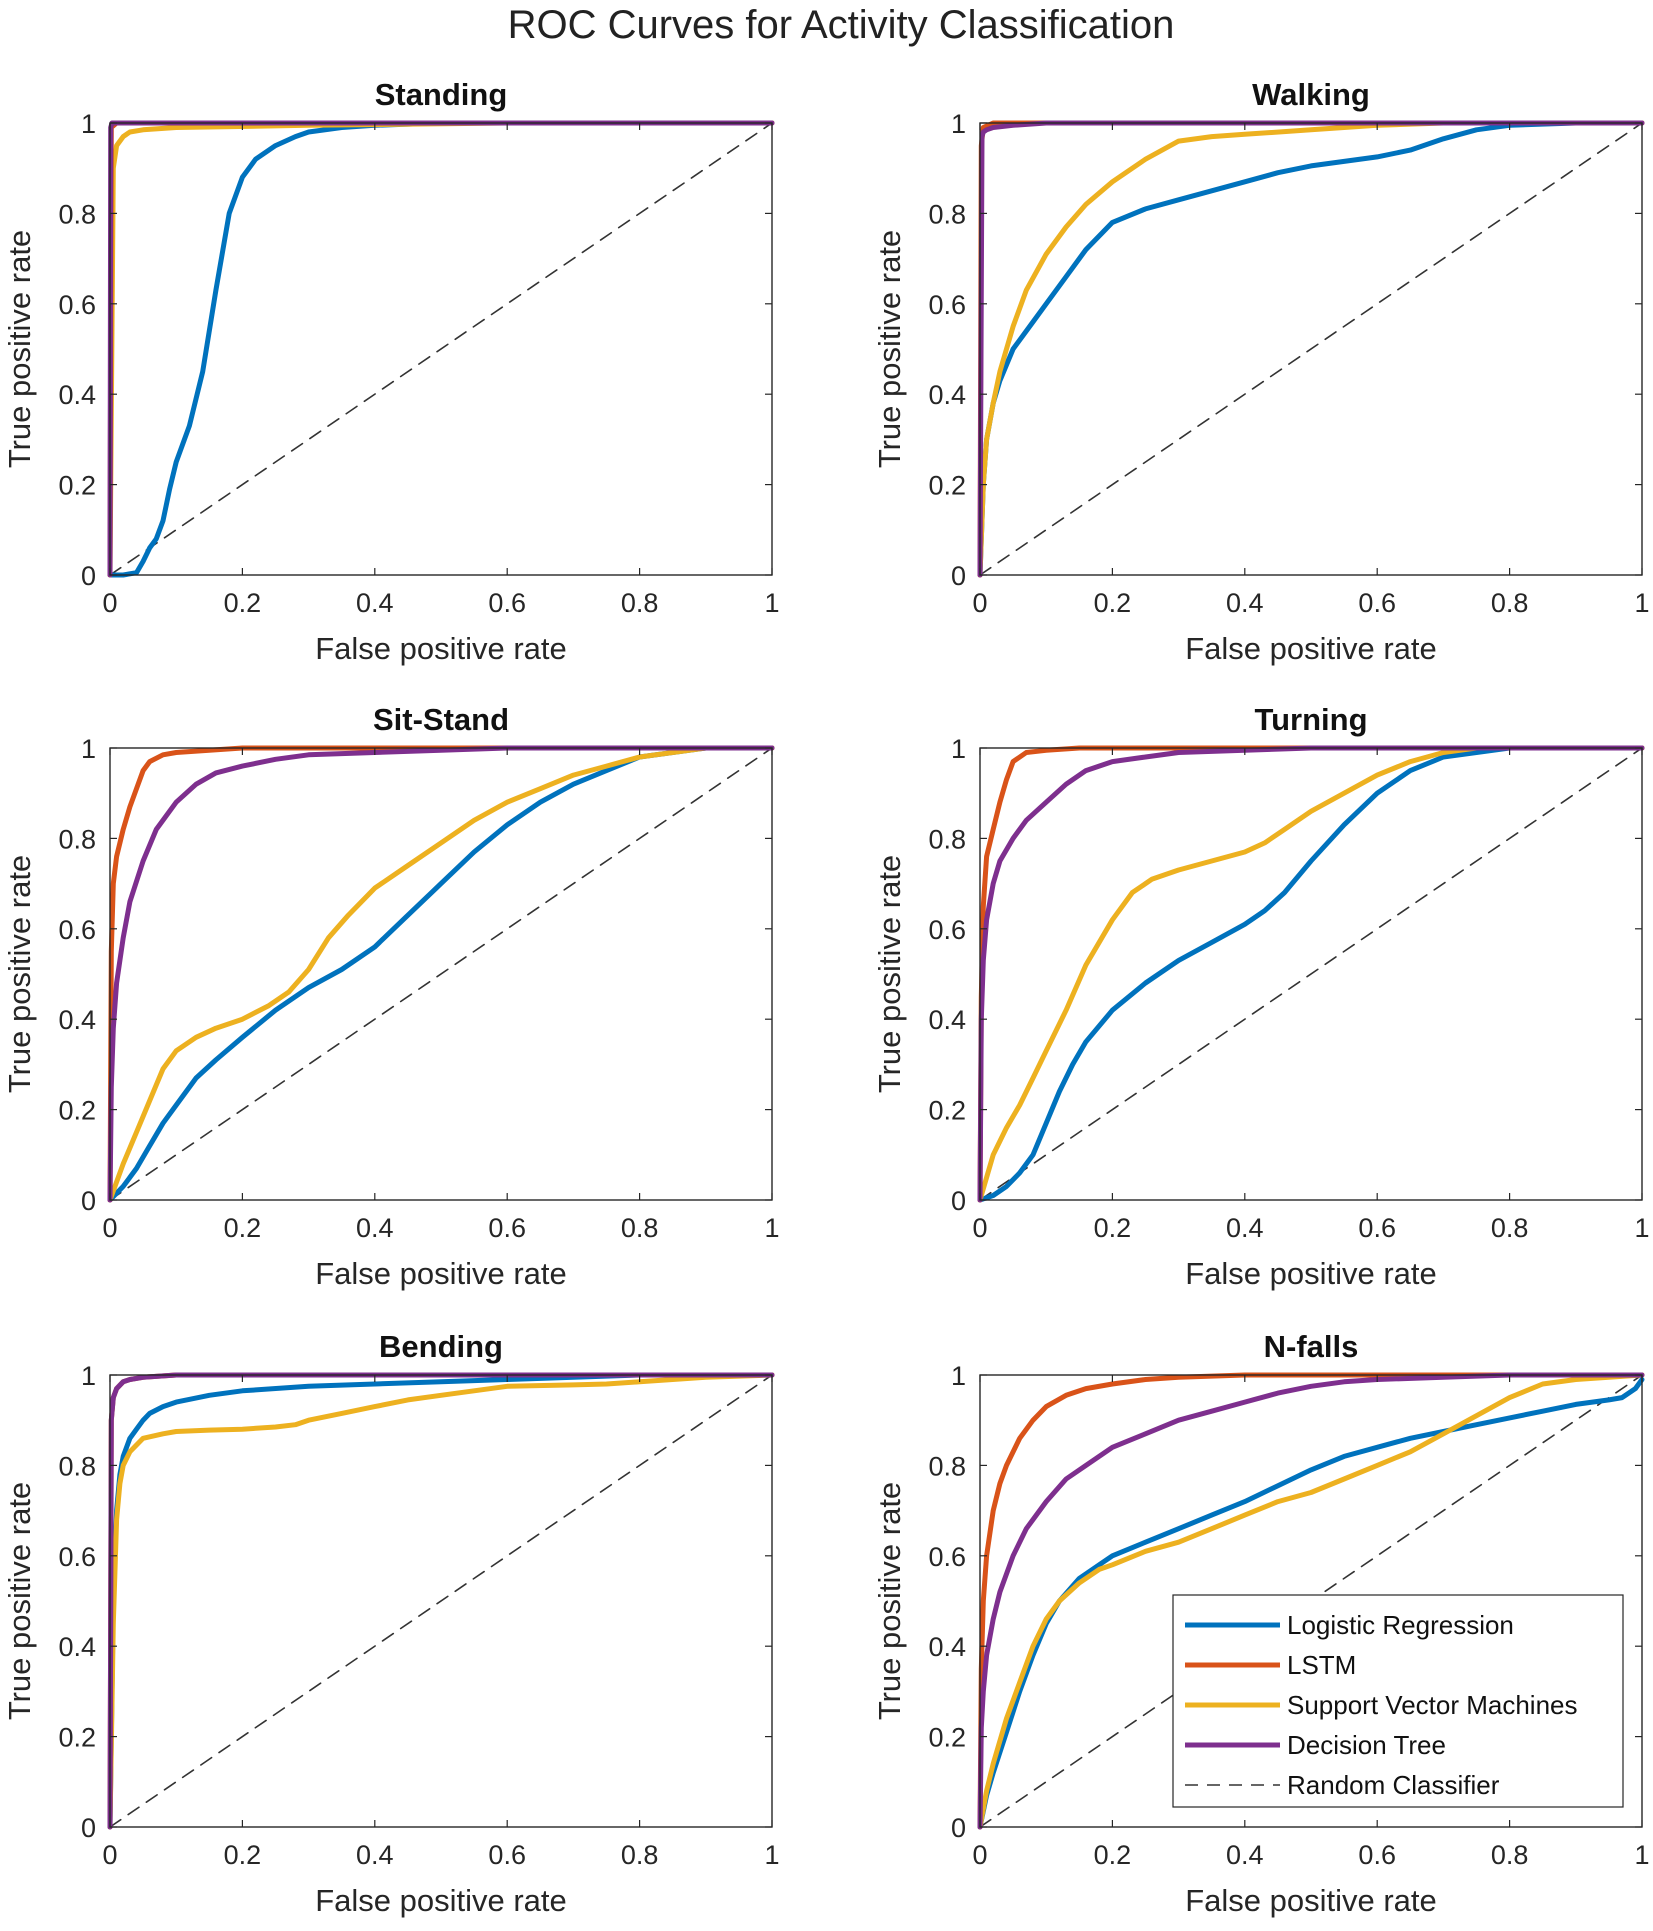 Image resolution: width=1653 pixels, height=1931 pixels. What do you see at coordinates (1245, 603) in the screenshot?
I see `xtick-label-walking-2: 0.4` at bounding box center [1245, 603].